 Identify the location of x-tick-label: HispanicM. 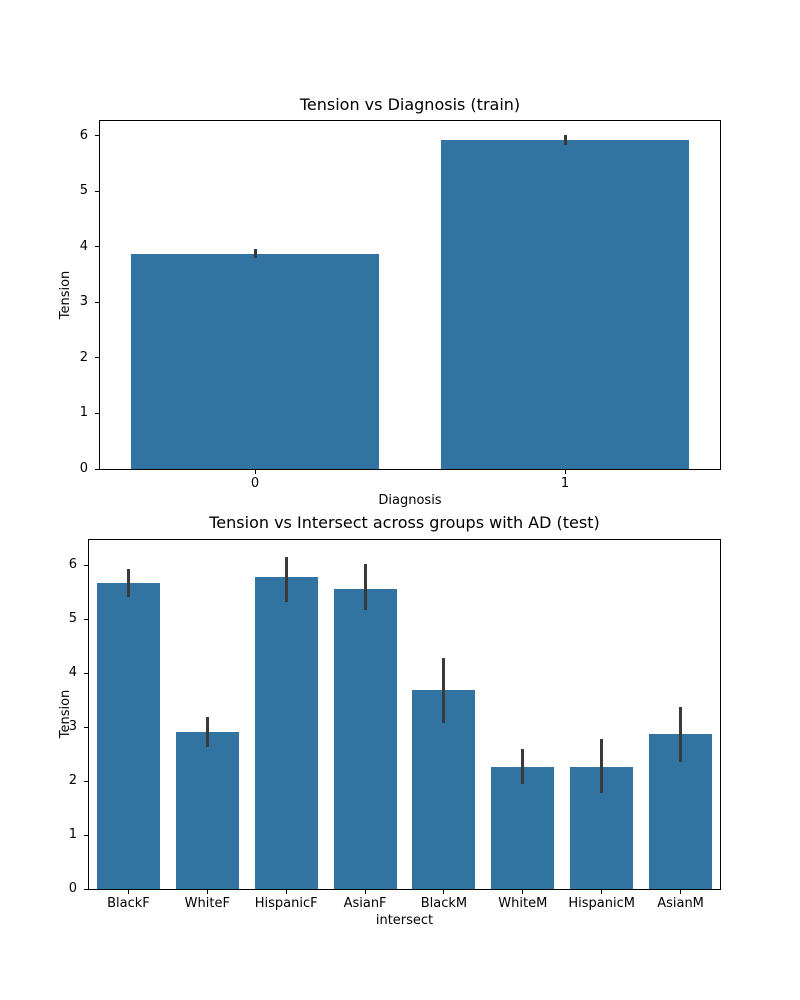
(601, 903).